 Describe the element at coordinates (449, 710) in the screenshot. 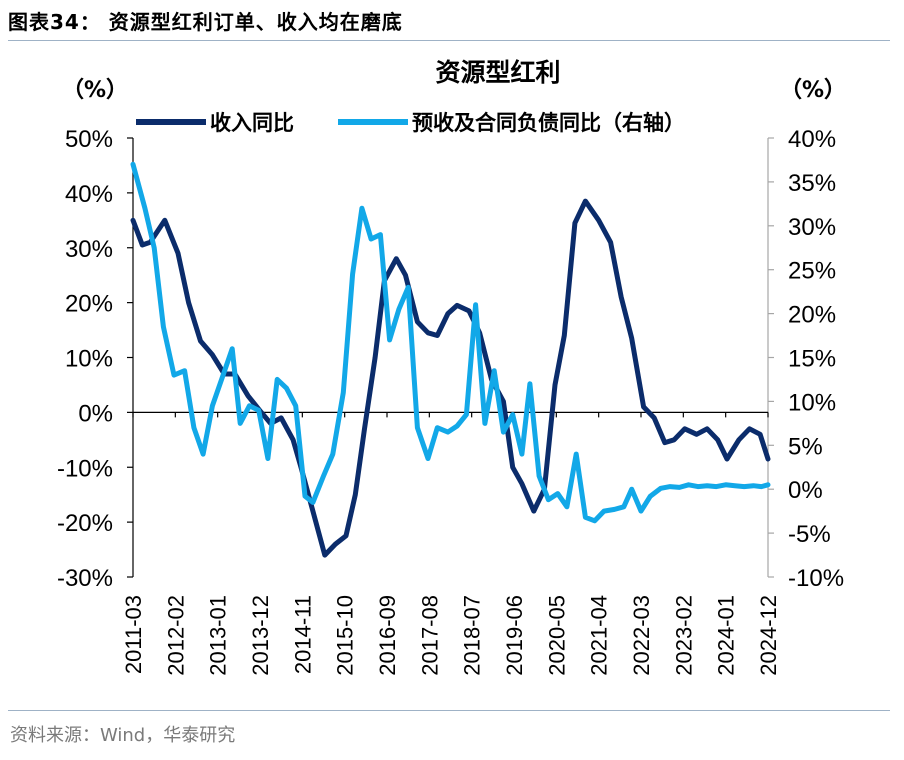

I see `footer-divider` at that location.